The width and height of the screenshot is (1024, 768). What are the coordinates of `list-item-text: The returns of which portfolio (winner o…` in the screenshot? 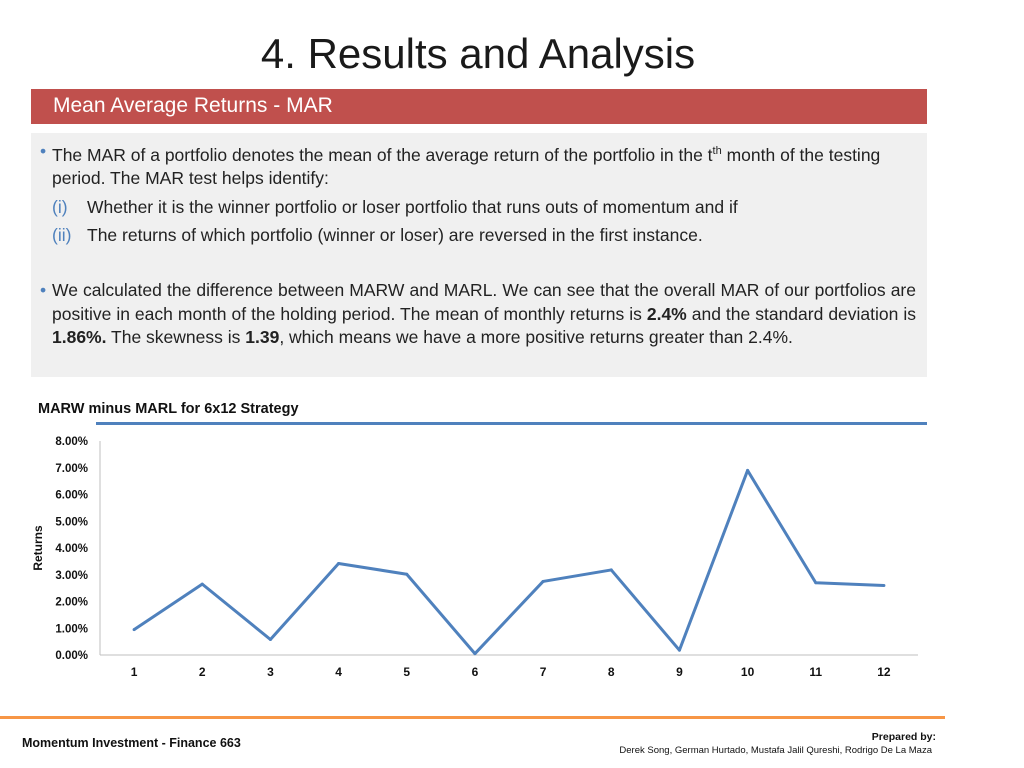 It's located at (395, 235).